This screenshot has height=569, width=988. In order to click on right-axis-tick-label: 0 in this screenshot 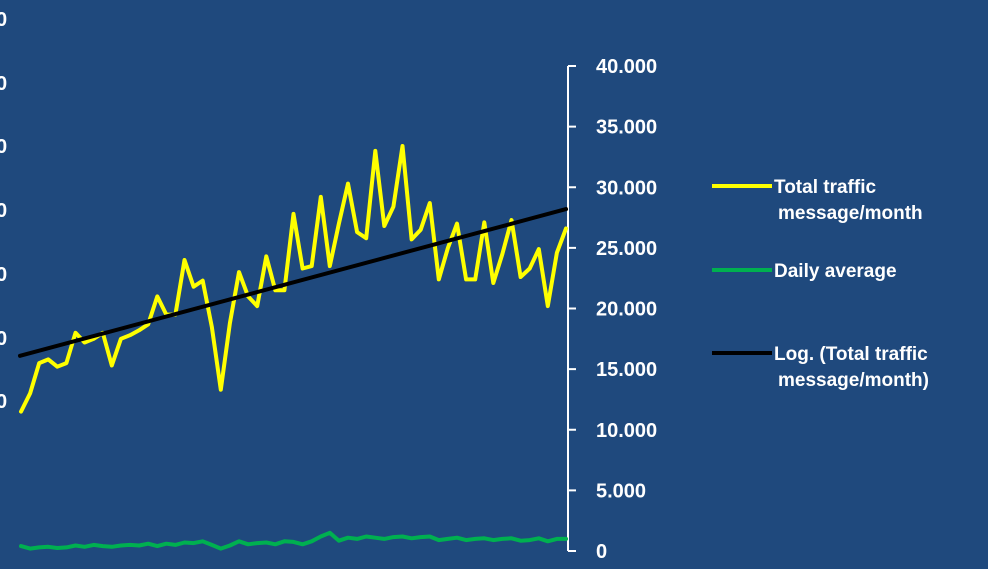, I will do `click(601, 552)`.